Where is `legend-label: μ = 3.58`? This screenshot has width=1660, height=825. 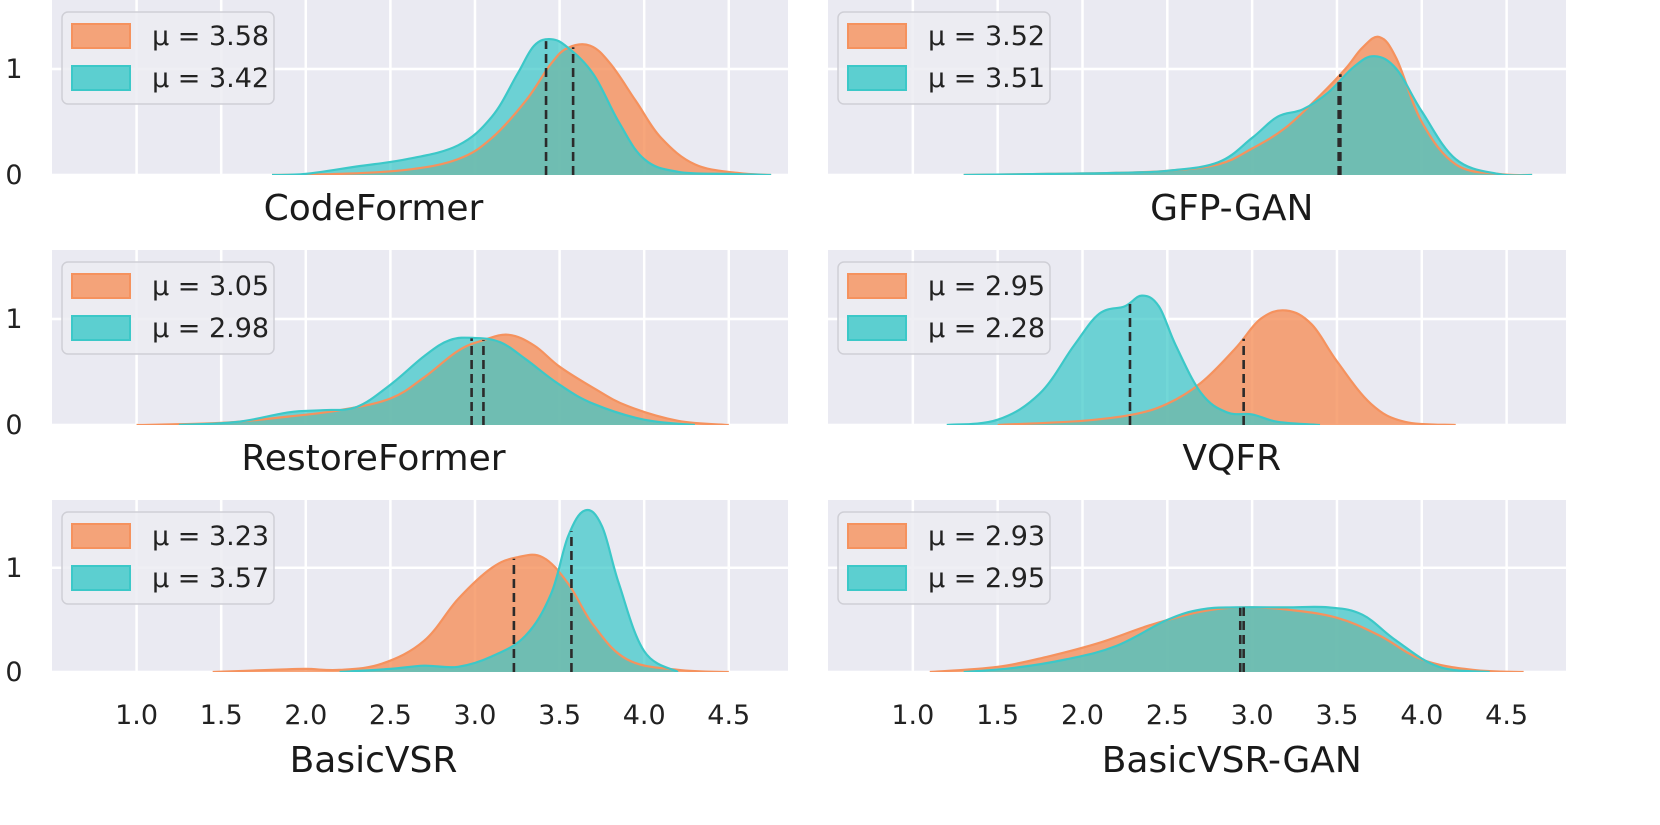
legend-label: μ = 3.58 is located at coordinates (210, 36).